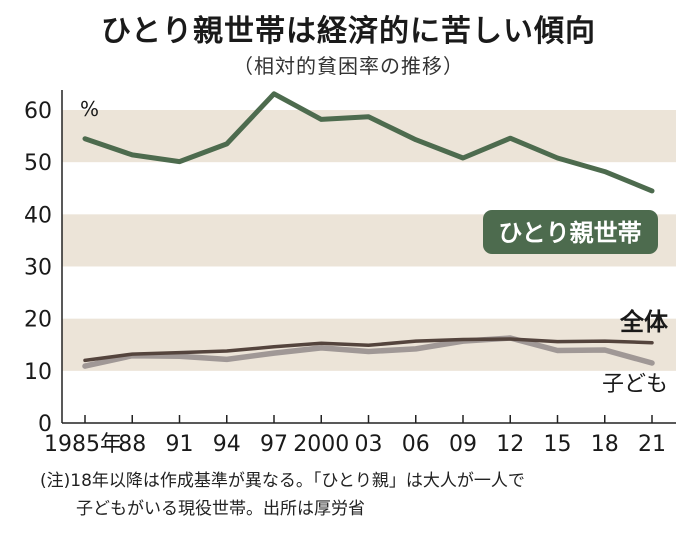  What do you see at coordinates (89, 109) in the screenshot?
I see `y-axis-unit: %` at bounding box center [89, 109].